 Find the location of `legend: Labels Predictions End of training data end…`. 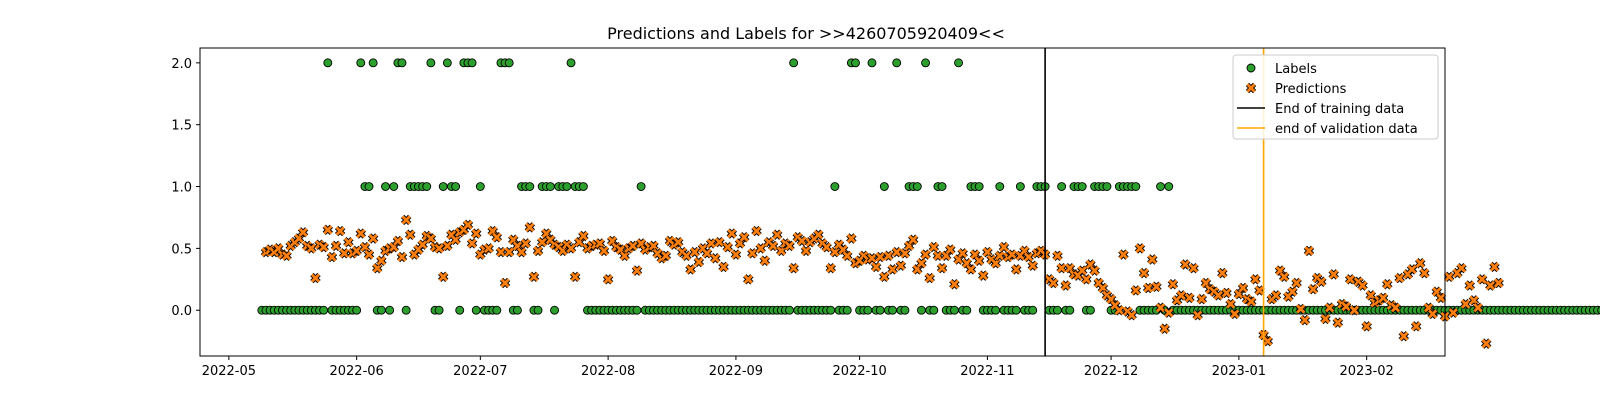

legend: Labels Predictions End of training data end… is located at coordinates (1335, 97).